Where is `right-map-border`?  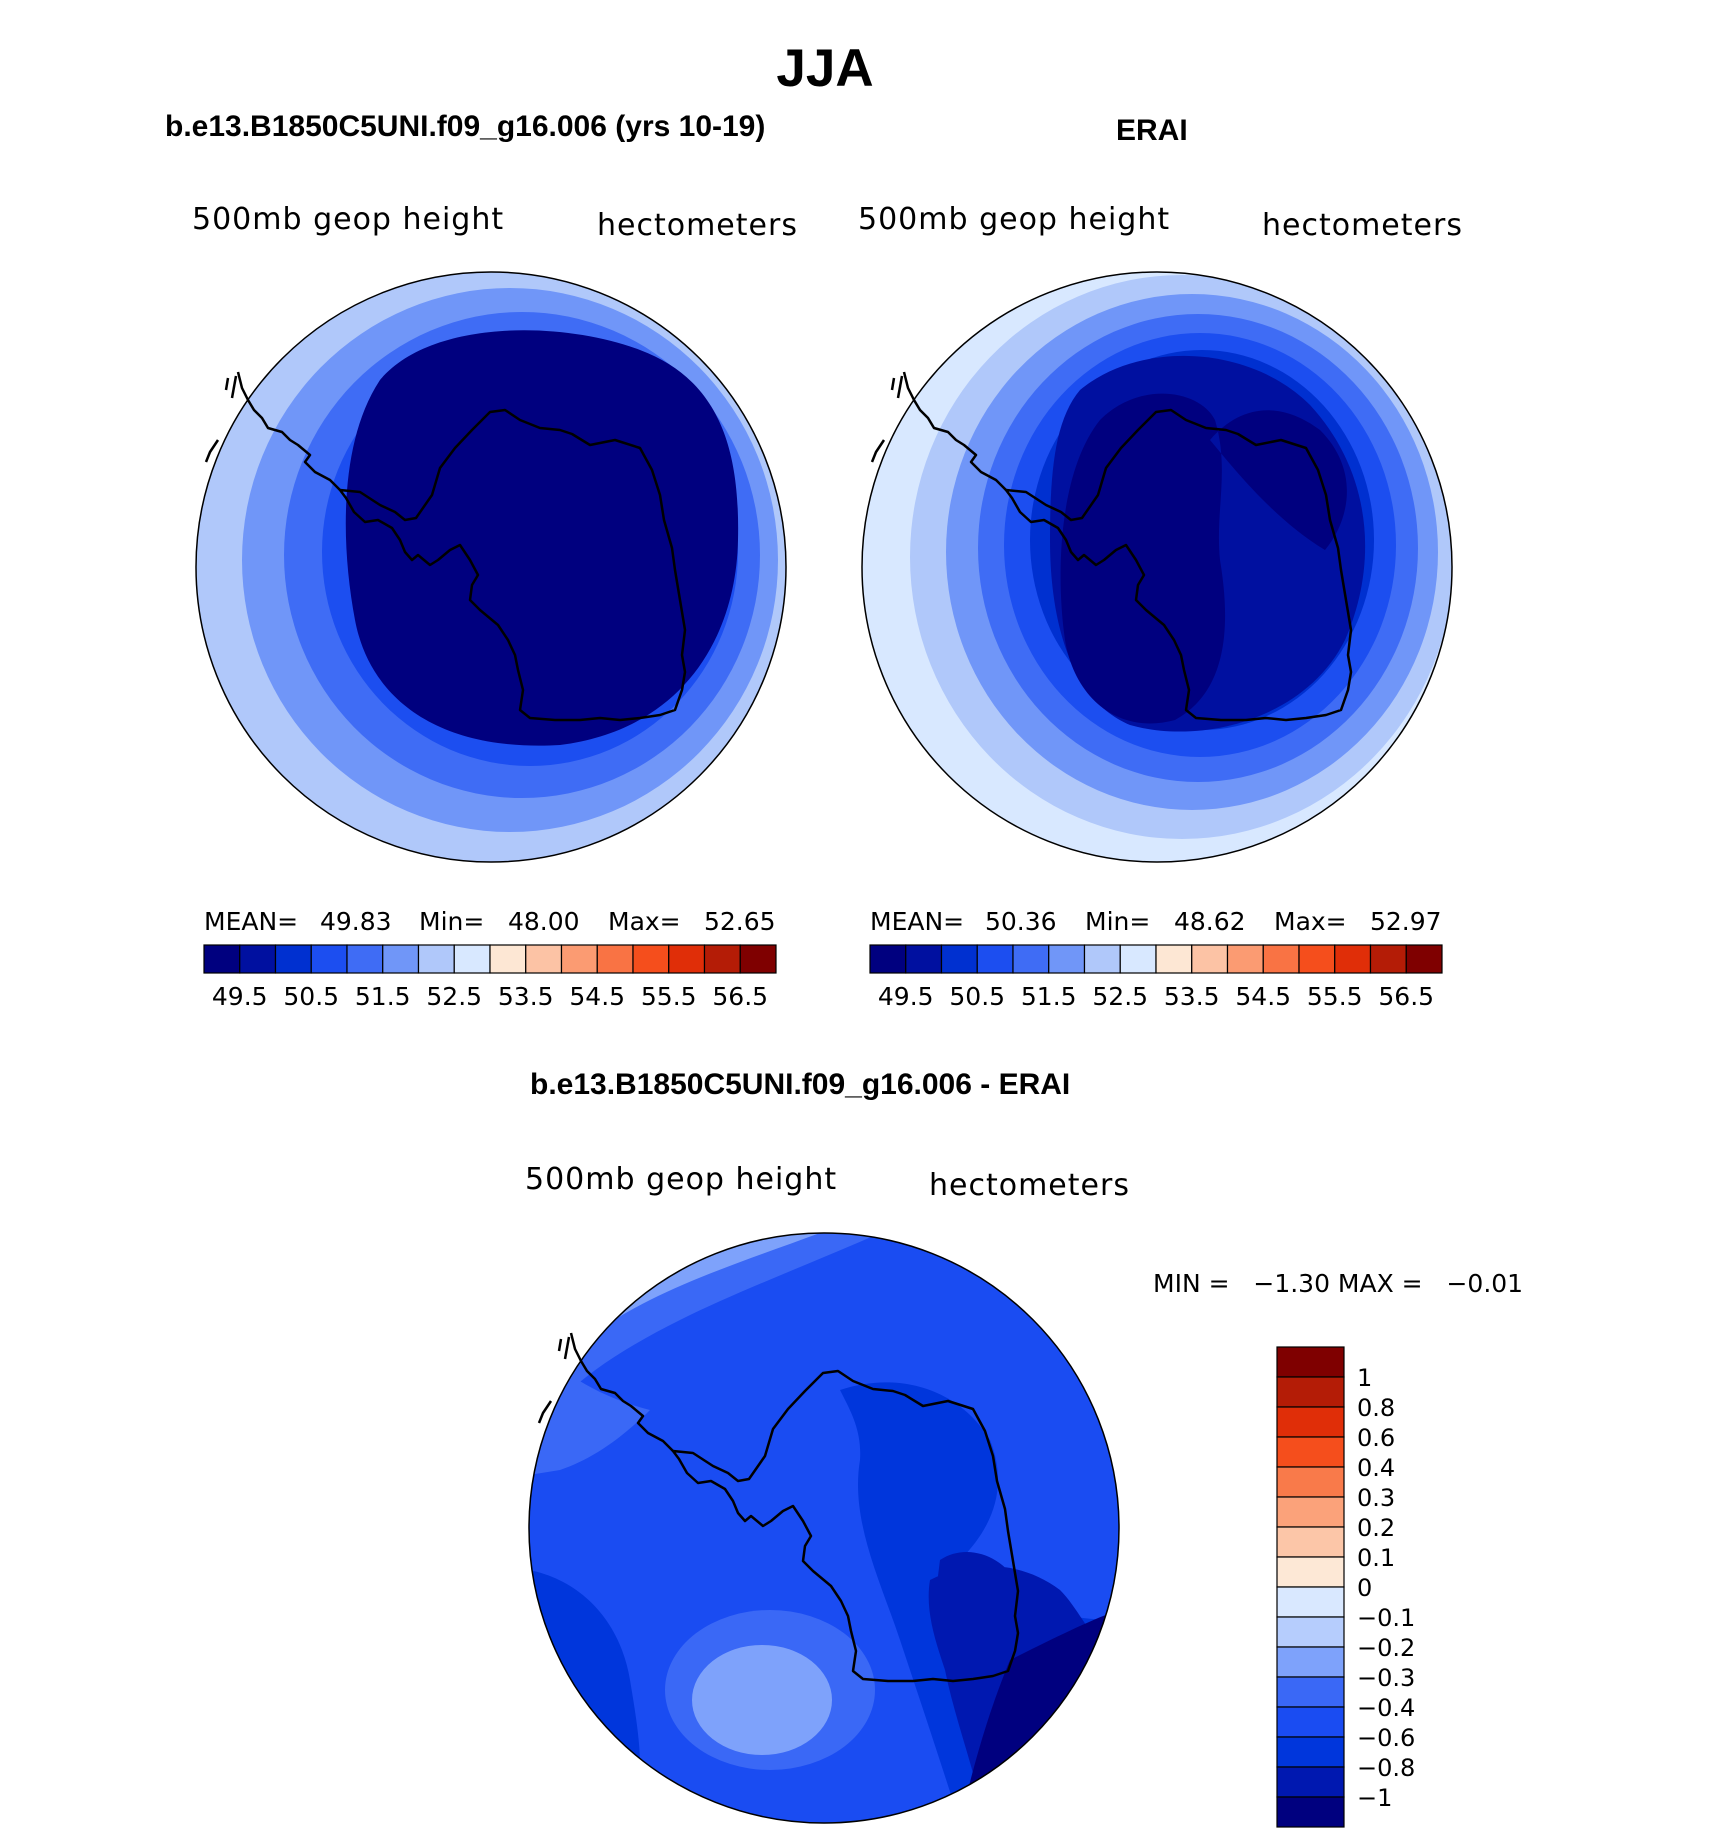 right-map-border is located at coordinates (1157, 567).